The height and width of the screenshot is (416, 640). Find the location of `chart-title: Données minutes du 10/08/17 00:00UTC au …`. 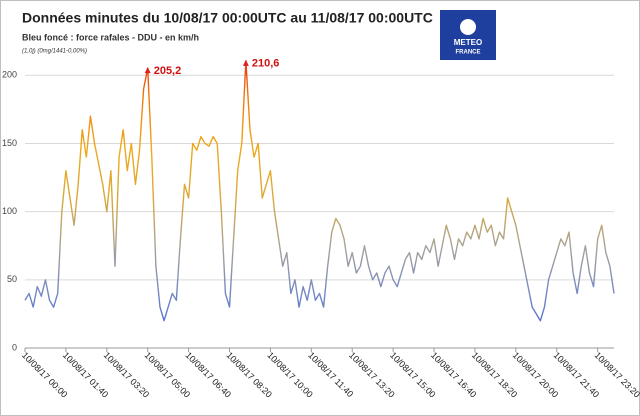

chart-title: Données minutes du 10/08/17 00:00UTC au … is located at coordinates (227, 18).